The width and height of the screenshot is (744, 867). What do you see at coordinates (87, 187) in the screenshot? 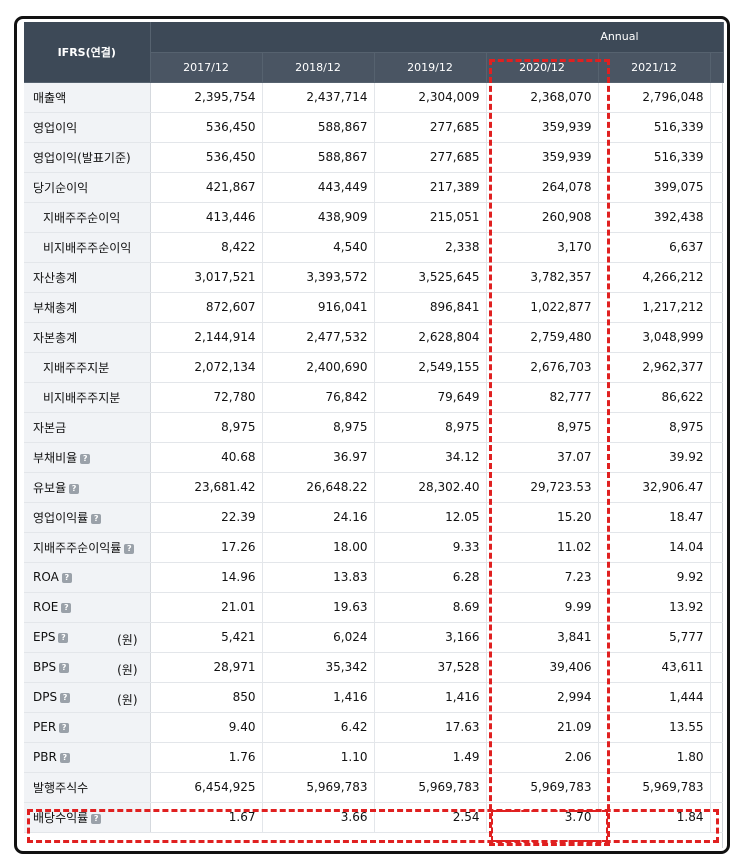
I see `row-label-cell: 당기순이익` at bounding box center [87, 187].